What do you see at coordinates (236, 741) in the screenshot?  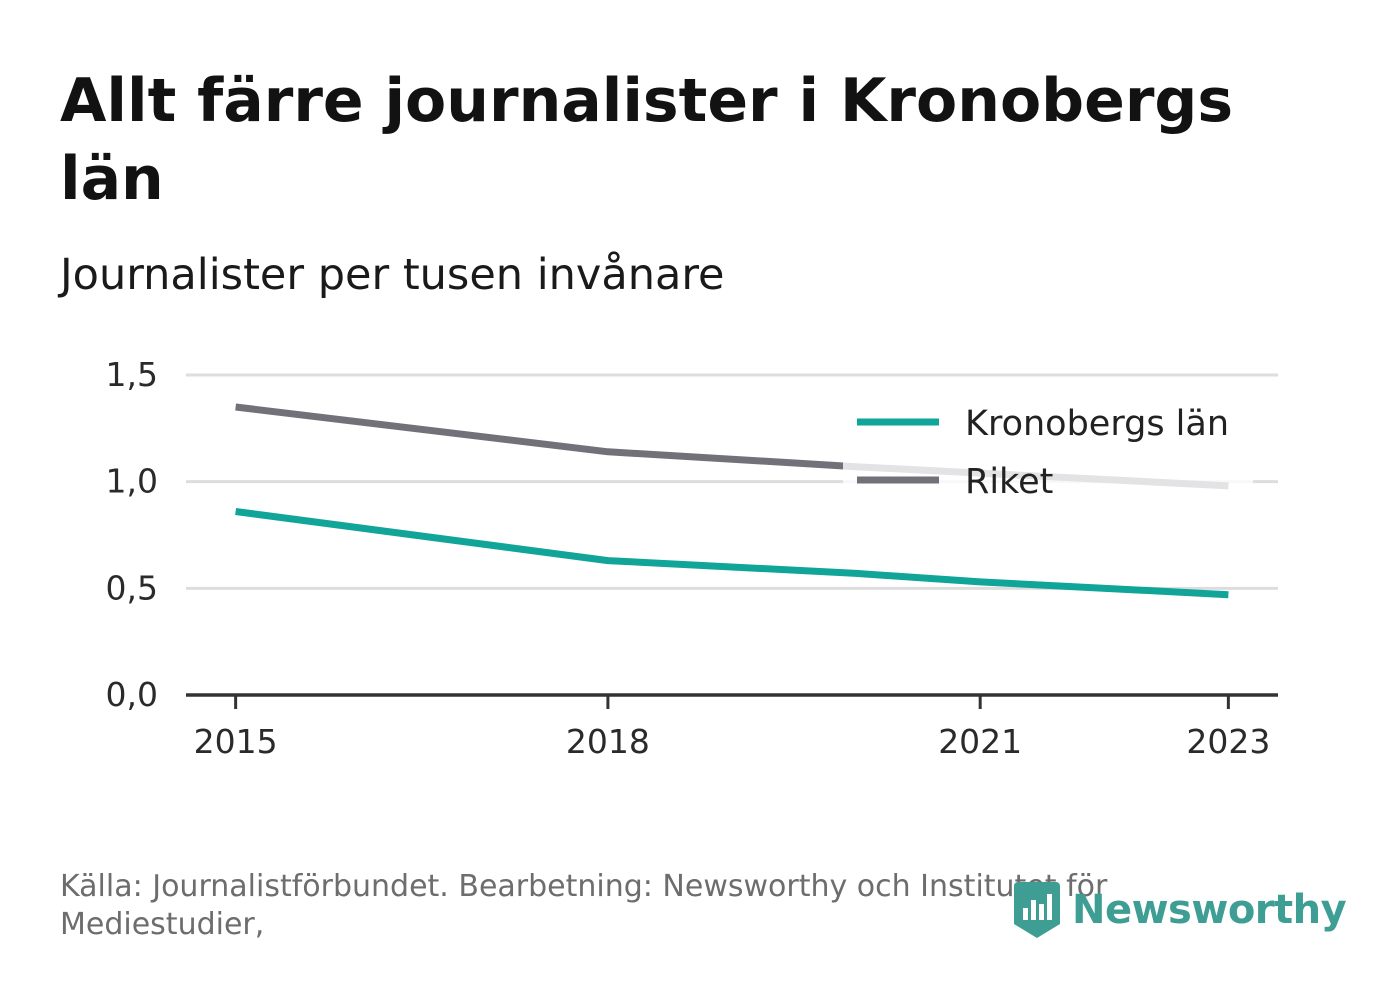 I see `x-tick-label: 2015` at bounding box center [236, 741].